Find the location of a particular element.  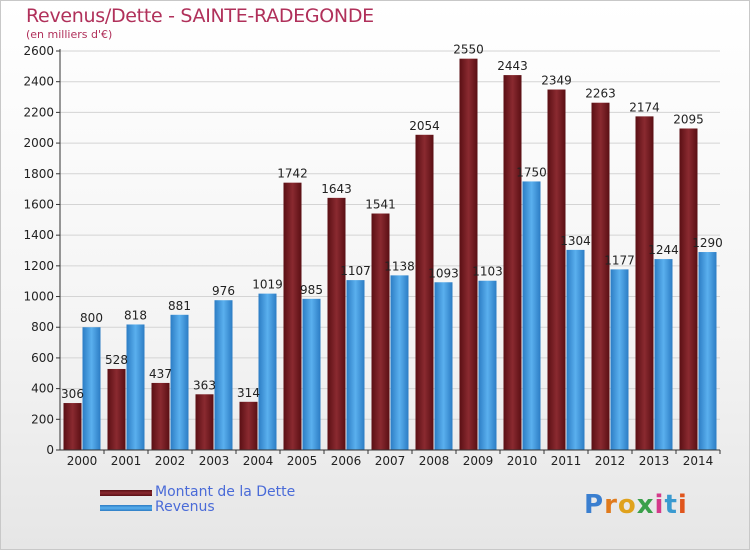

data-label-dette: 437 is located at coordinates (160, 374).